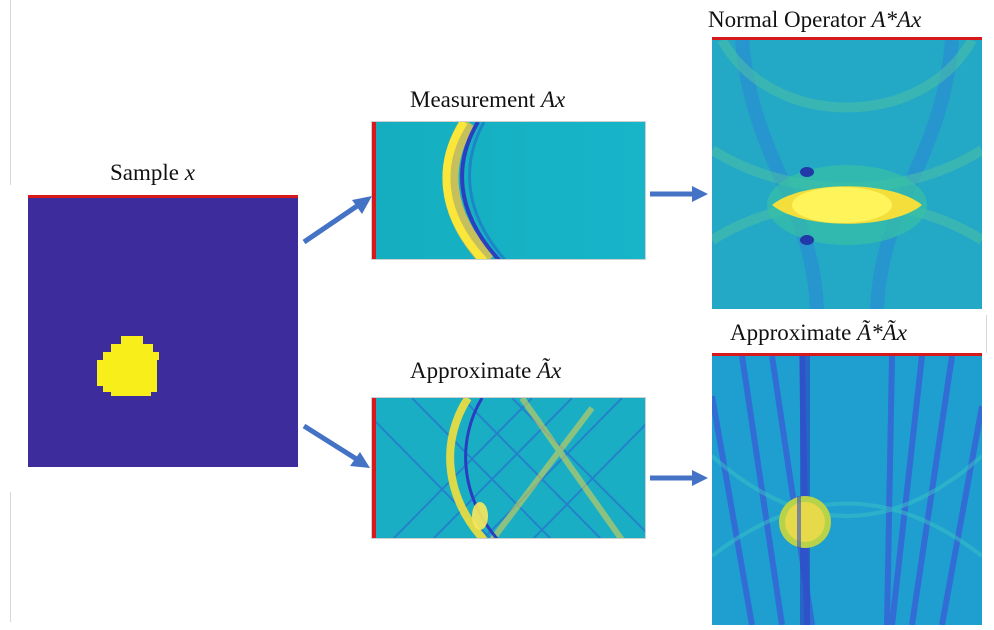 The image size is (994, 630). I want to click on approx-normal-image, so click(847, 490).